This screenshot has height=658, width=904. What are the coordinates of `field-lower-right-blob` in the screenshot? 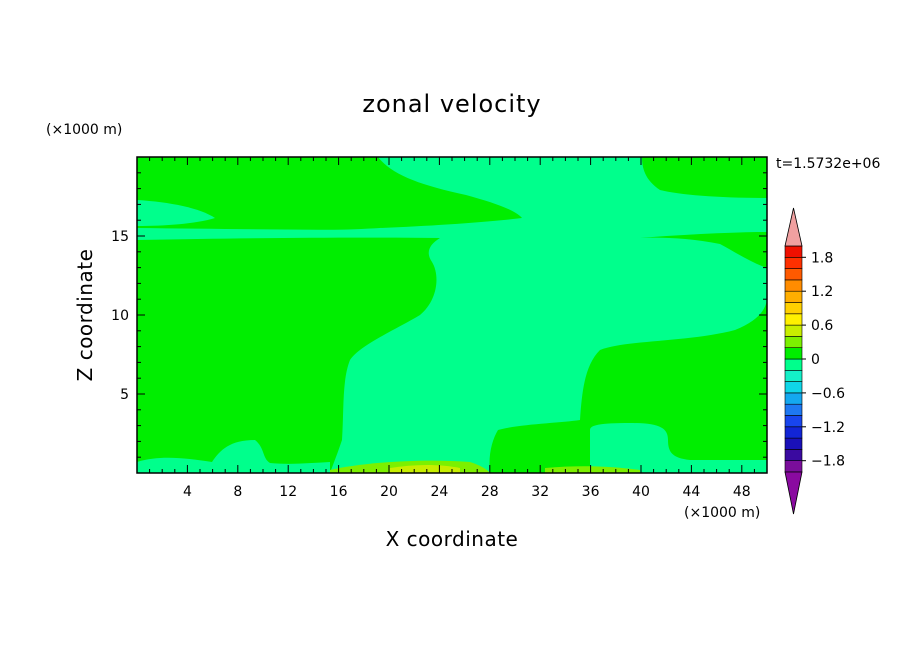 It's located at (678, 448).